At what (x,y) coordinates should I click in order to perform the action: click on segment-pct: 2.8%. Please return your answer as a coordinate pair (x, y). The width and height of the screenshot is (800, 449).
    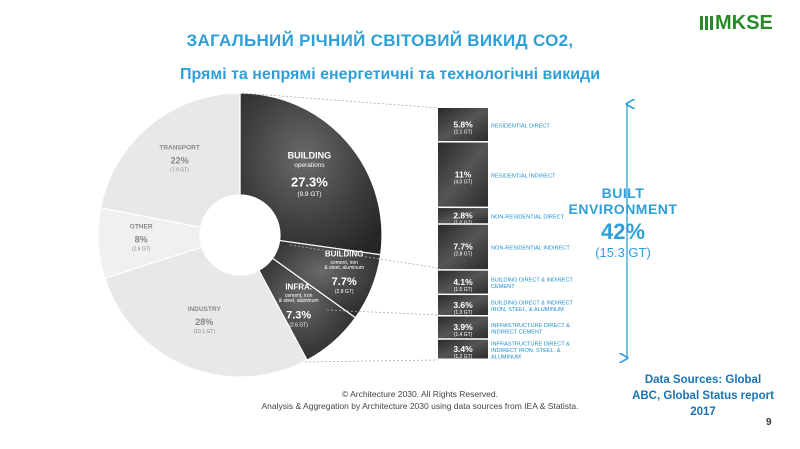
    Looking at the image, I should click on (463, 215).